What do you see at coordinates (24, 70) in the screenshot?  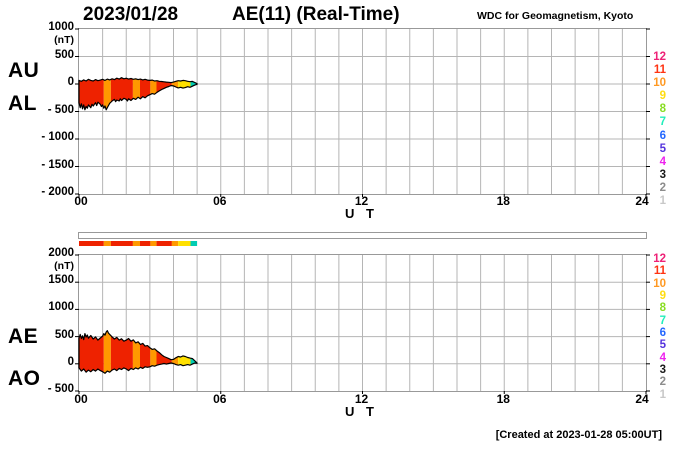 I see `index-name-au: AU` at bounding box center [24, 70].